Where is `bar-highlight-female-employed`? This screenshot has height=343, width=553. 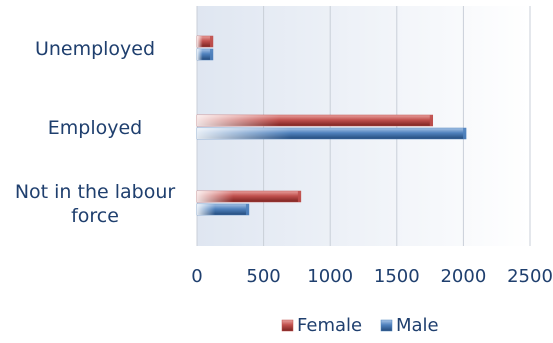 bar-highlight-female-employed is located at coordinates (315, 120).